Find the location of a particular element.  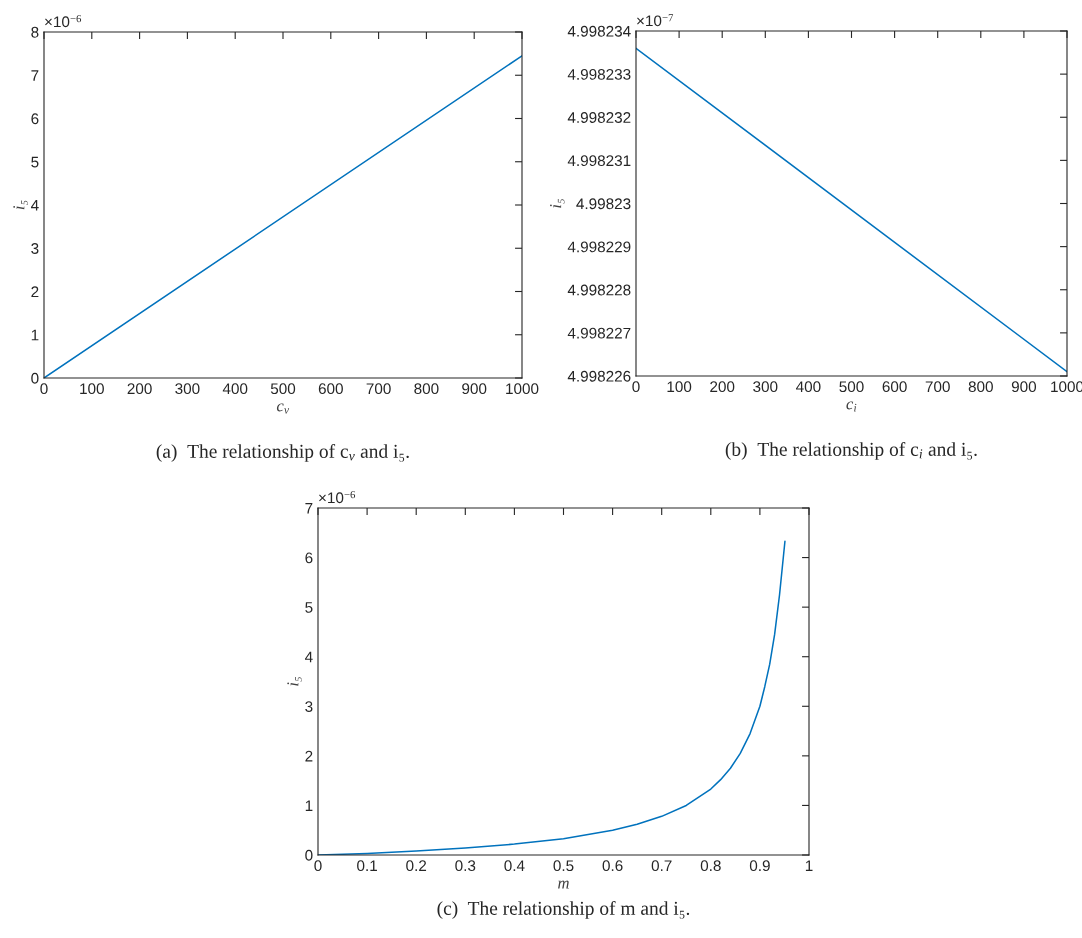

x-axis-title: c$_{v}$ is located at coordinates (283, 408).